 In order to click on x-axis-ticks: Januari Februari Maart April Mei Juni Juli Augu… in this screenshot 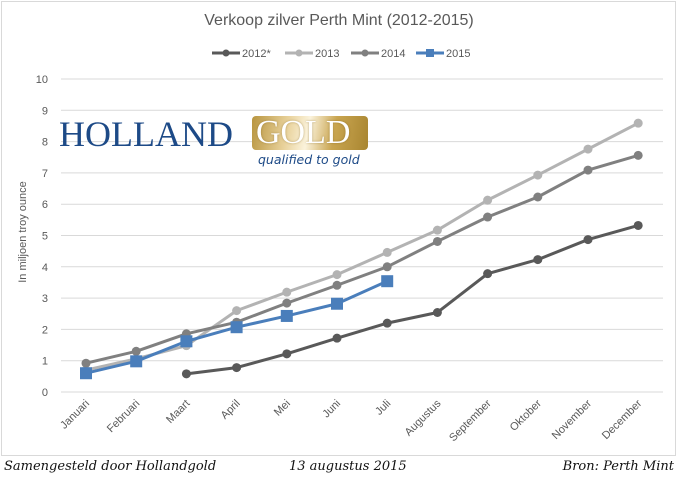, I will do `click(351, 420)`.